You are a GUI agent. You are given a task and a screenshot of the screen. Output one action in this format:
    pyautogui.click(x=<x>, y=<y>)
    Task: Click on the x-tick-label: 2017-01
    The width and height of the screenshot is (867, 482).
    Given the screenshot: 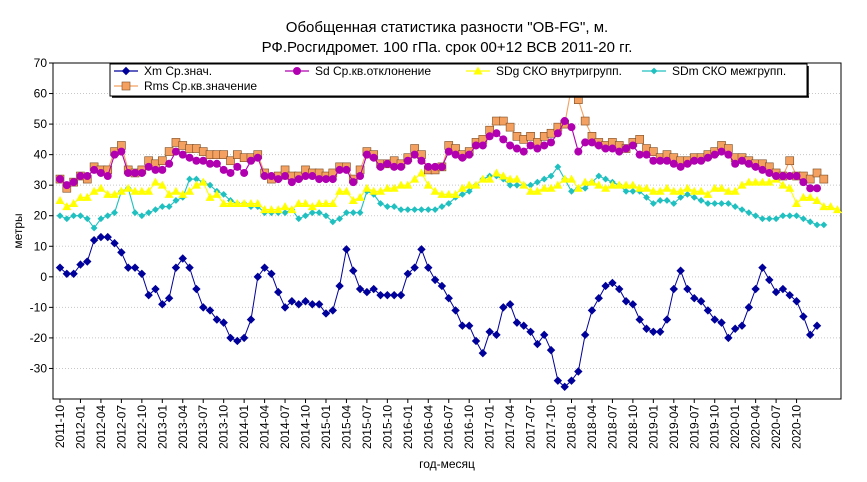 What is the action you would take?
    pyautogui.click(x=490, y=427)
    